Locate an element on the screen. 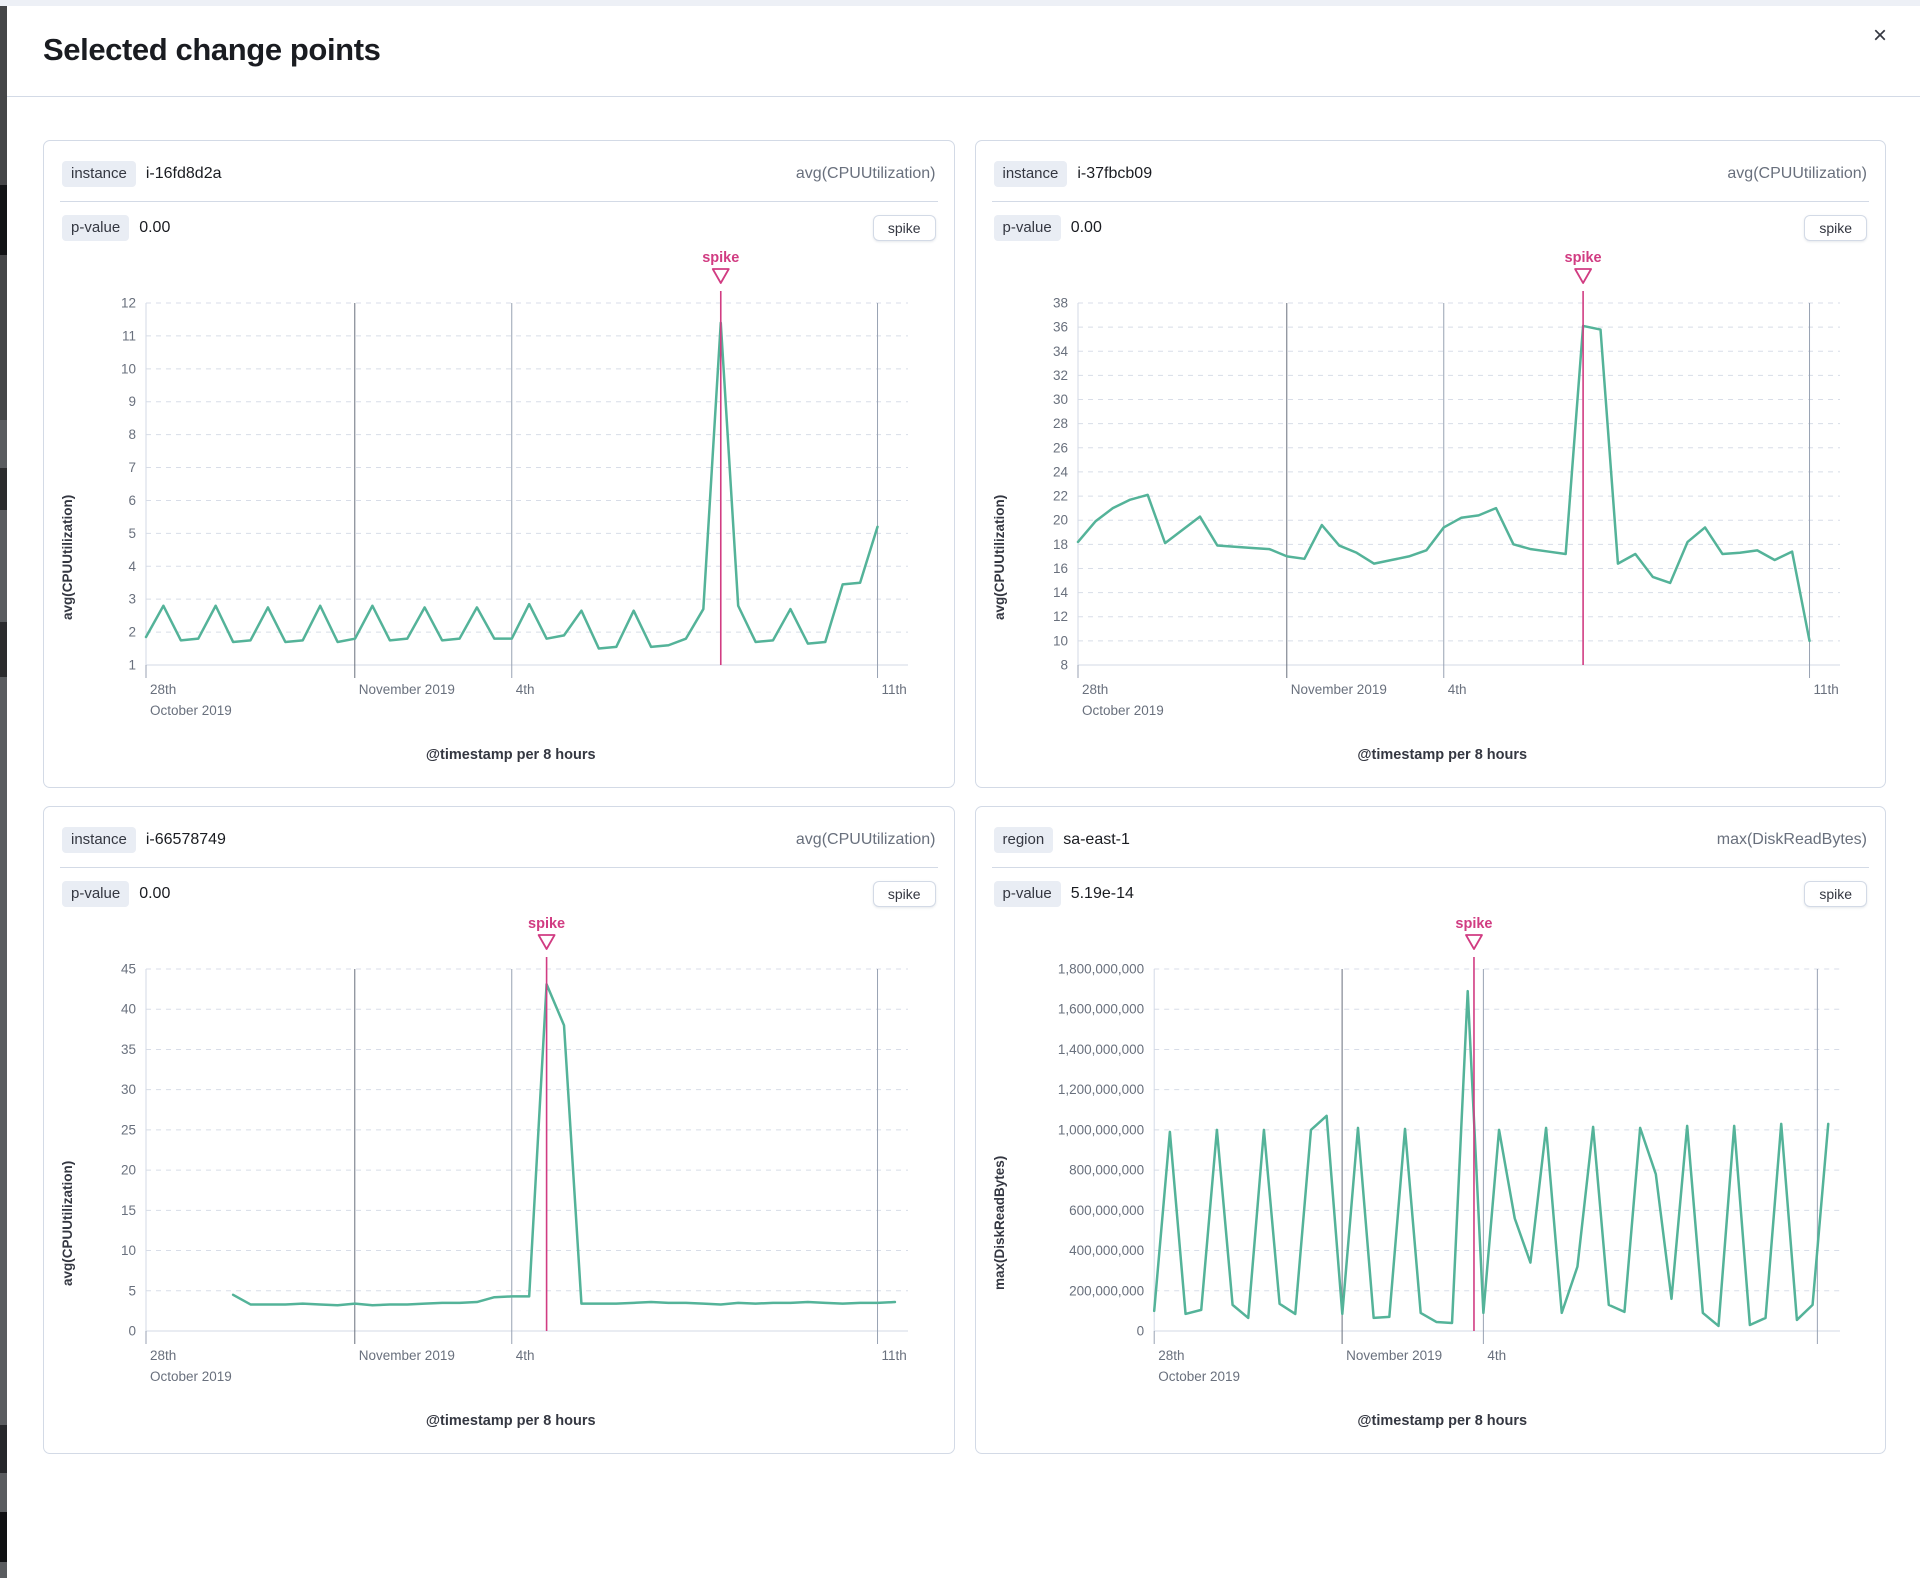 The image size is (1920, 1578). svg-text: 0 is located at coordinates (132, 1331).